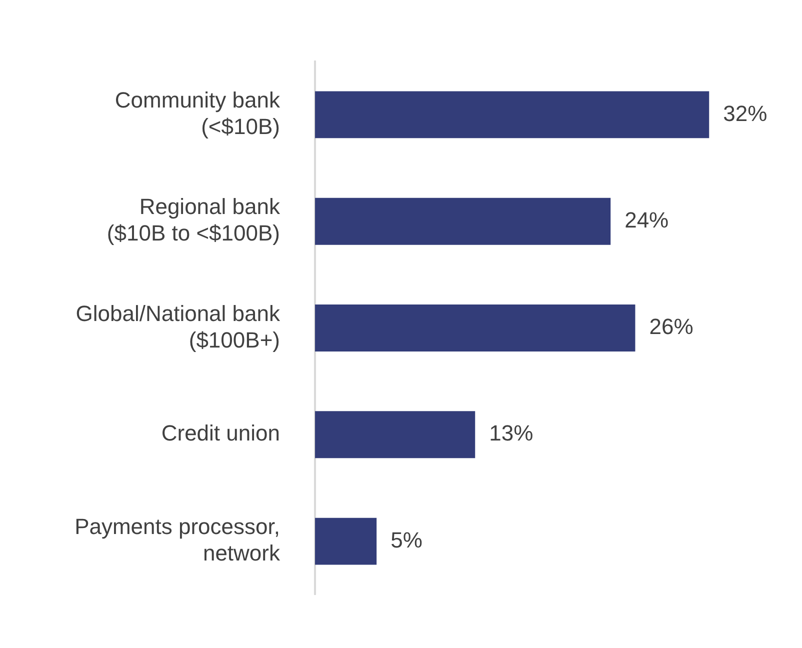 Image resolution: width=802 pixels, height=648 pixels. Describe the element at coordinates (671, 327) in the screenshot. I see `data-label: 26%` at that location.